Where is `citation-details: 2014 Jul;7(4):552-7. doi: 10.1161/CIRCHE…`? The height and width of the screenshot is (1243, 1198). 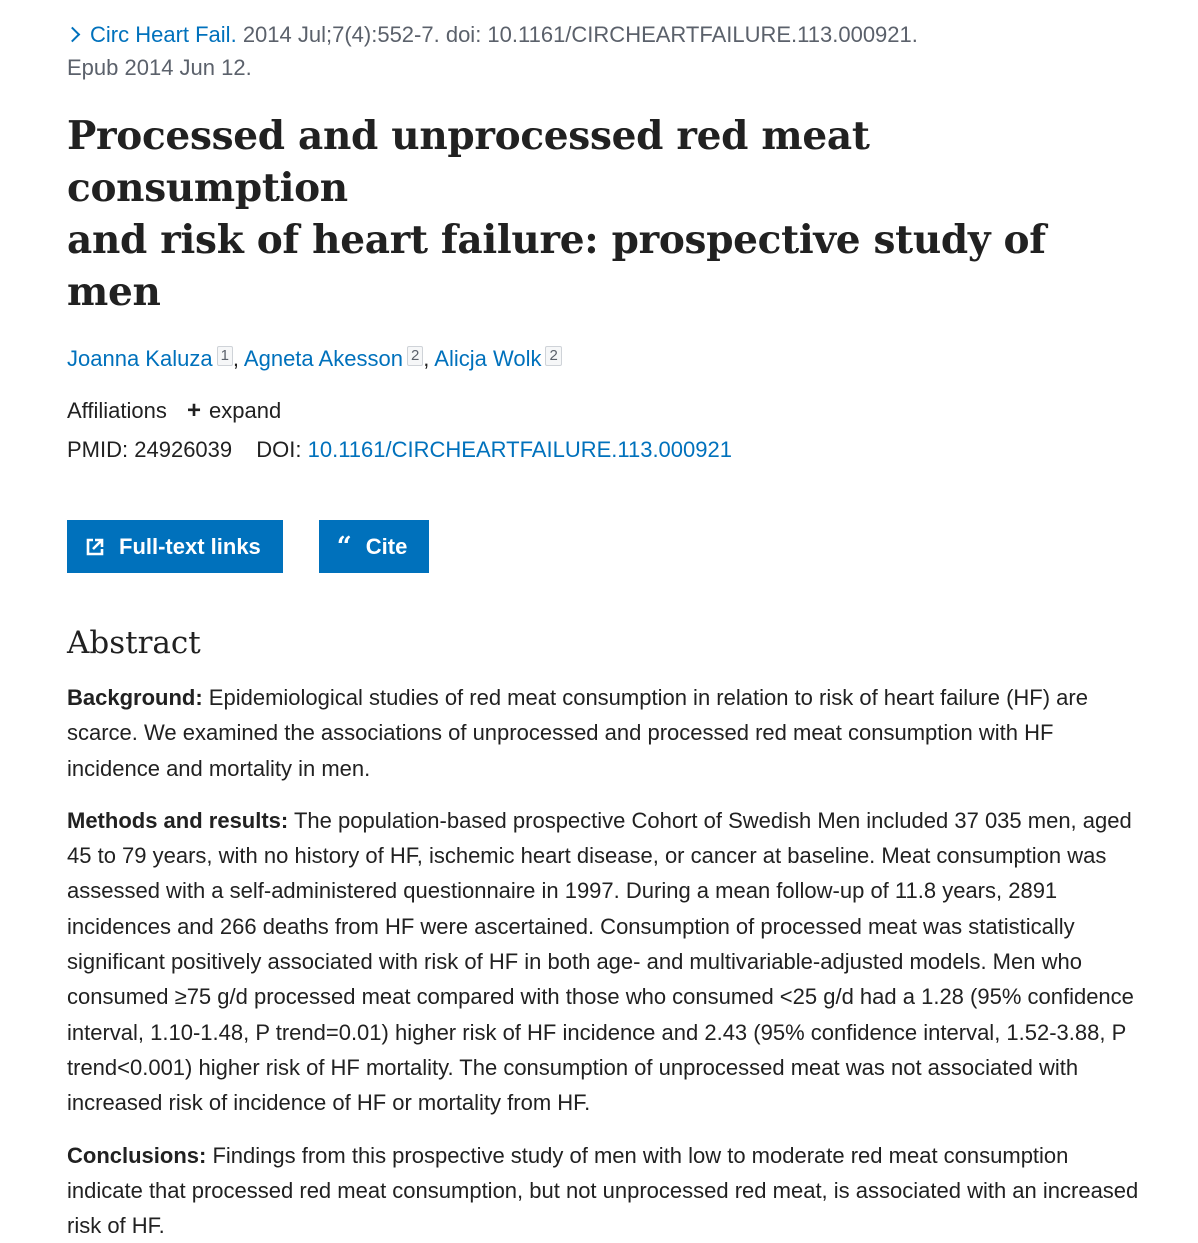 citation-details: 2014 Jul;7(4):552-7. doi: 10.1161/CIRCHE… is located at coordinates (580, 34).